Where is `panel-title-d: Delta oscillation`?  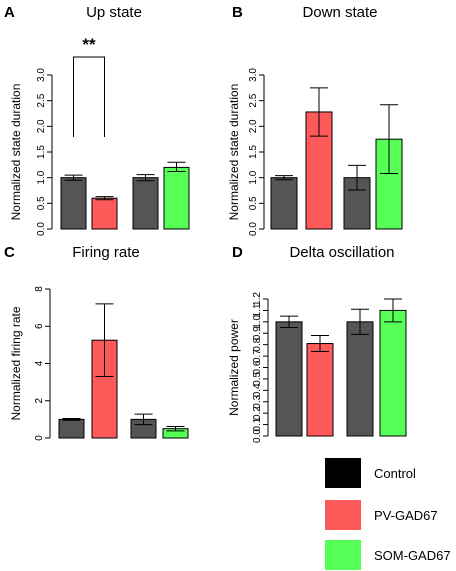
panel-title-d: Delta oscillation is located at coordinates (341, 252).